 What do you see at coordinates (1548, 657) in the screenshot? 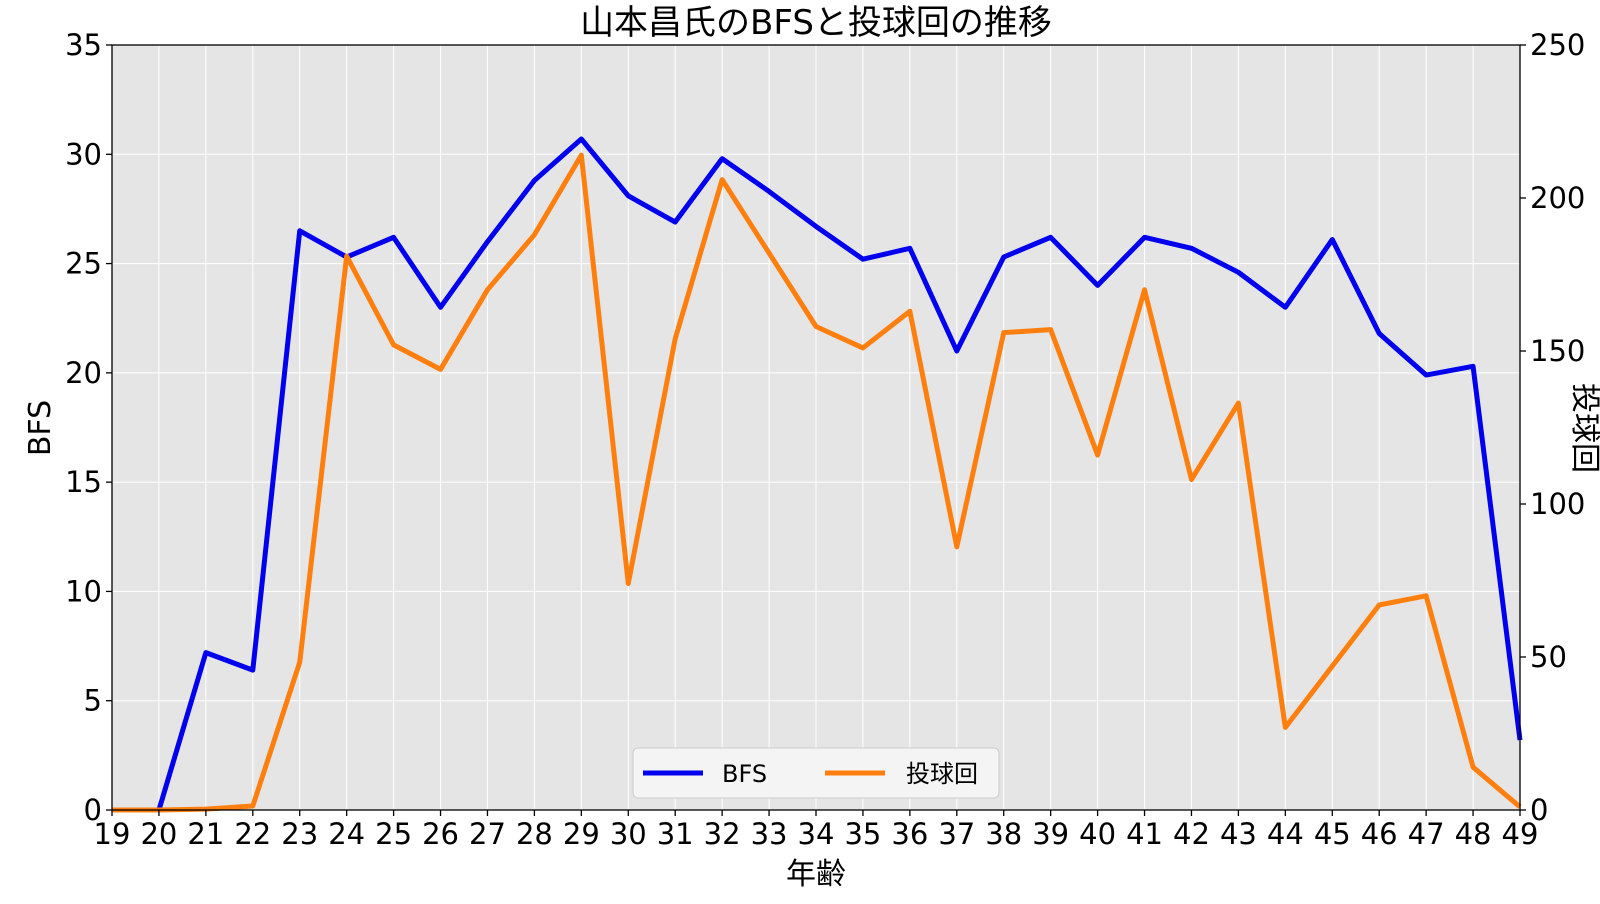
I see `y2-tick-label: 50` at bounding box center [1548, 657].